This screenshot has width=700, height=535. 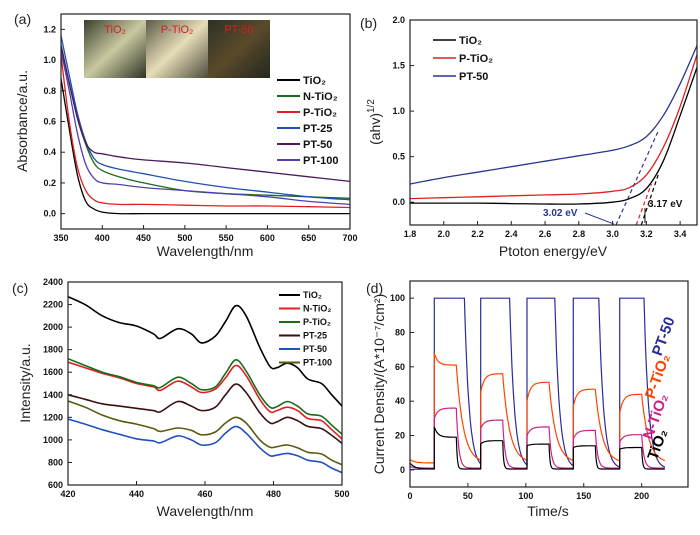 What do you see at coordinates (317, 309) in the screenshot?
I see `legend-label: N-TiO₂` at bounding box center [317, 309].